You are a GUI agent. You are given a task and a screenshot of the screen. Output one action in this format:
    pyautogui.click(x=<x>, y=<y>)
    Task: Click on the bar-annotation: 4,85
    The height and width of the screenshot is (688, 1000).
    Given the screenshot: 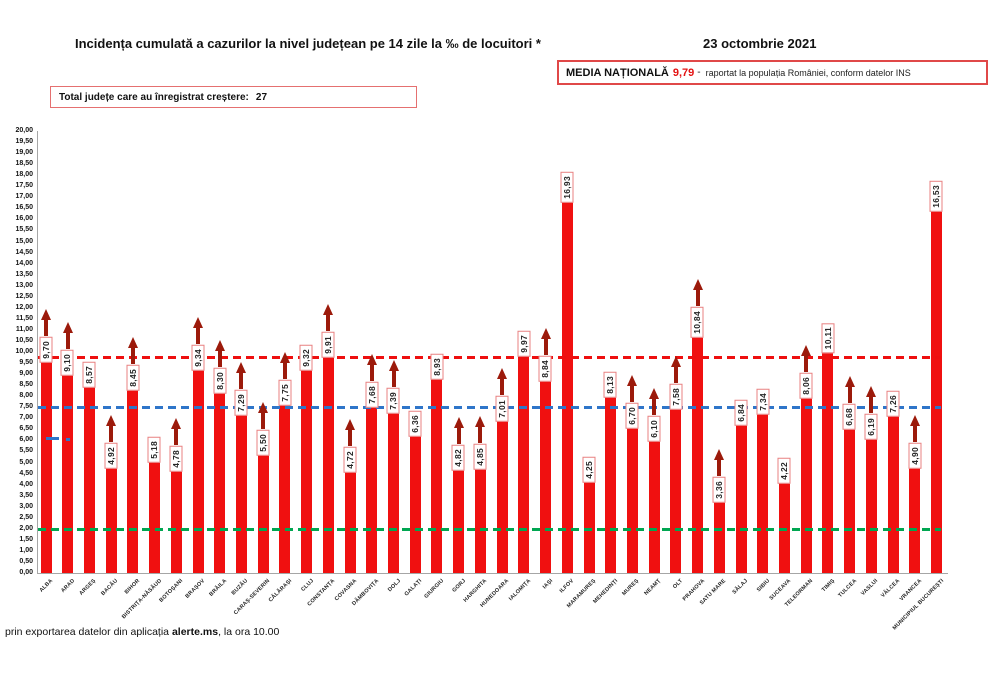 What is the action you would take?
    pyautogui.click(x=480, y=443)
    